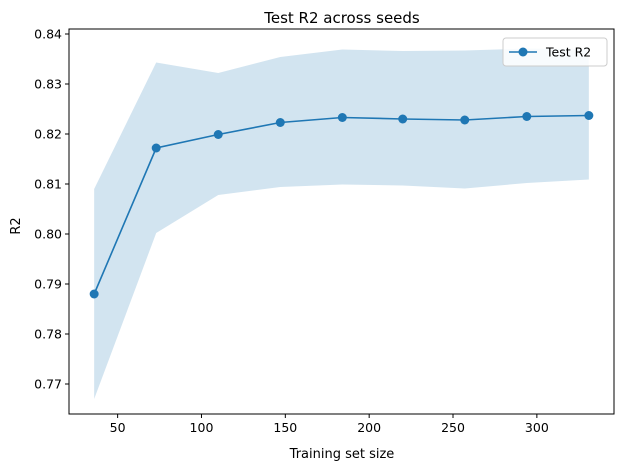 This screenshot has width=622, height=470. I want to click on y-tick-label: 0.80, so click(48, 234).